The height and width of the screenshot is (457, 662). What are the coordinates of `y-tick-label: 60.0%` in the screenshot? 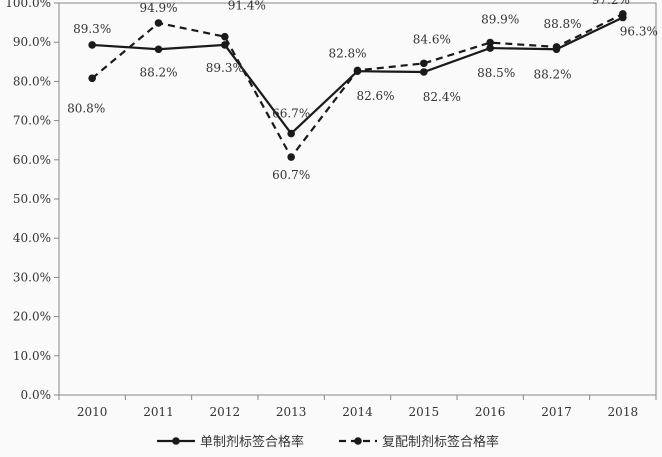 It's located at (32, 160).